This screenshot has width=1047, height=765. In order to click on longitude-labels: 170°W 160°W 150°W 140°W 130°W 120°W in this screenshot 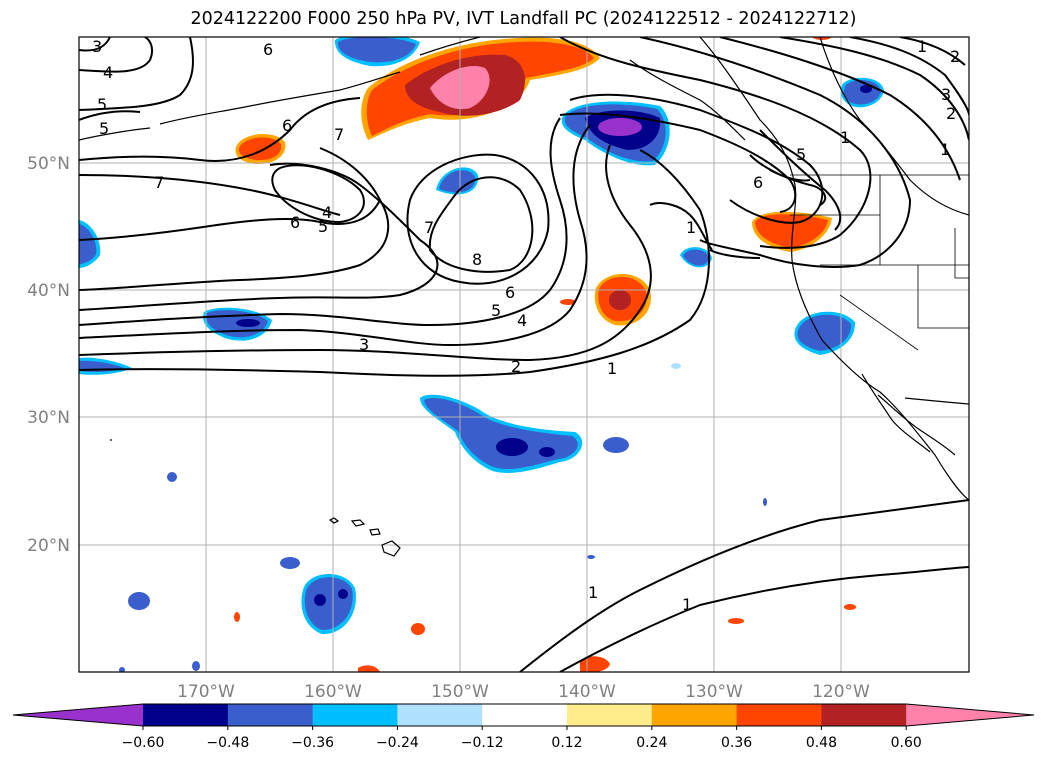, I will do `click(523, 692)`.